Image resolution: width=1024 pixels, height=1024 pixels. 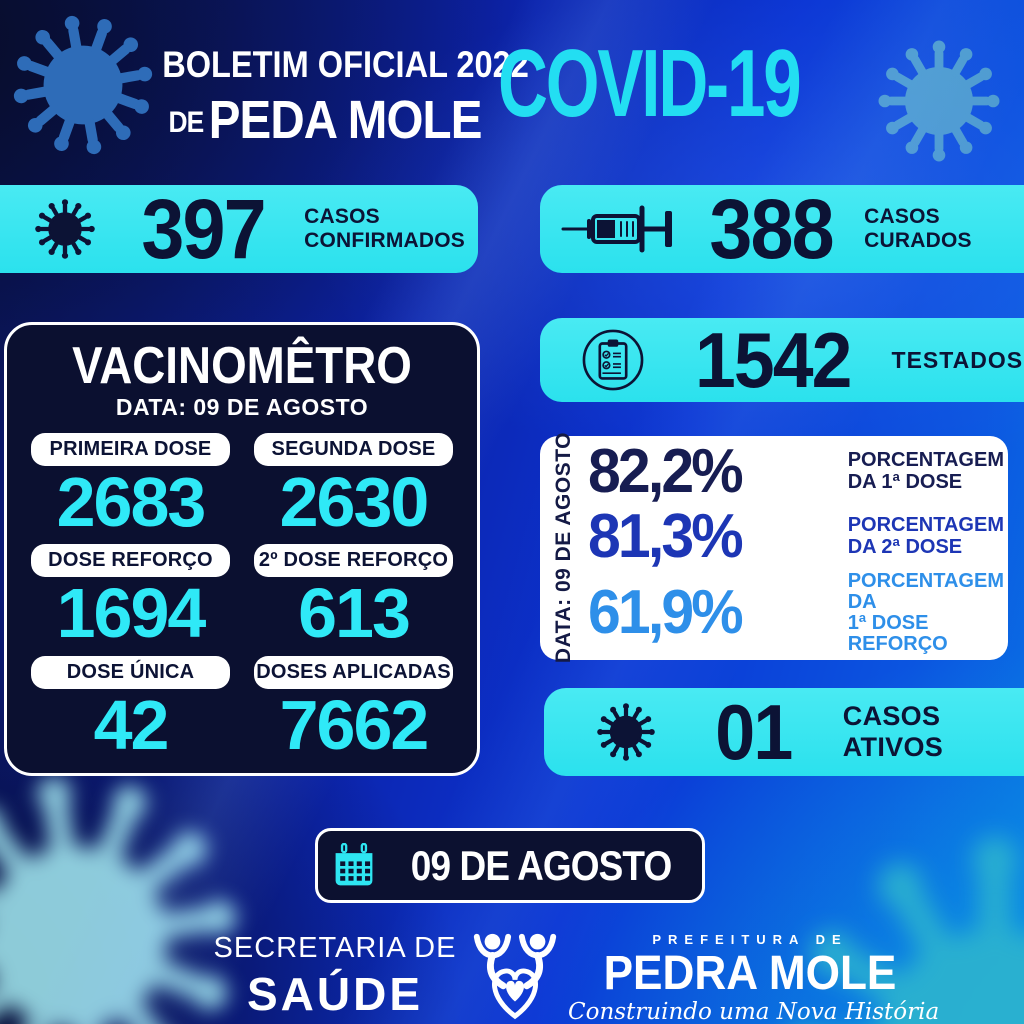 I want to click on dose-value: 7662, so click(x=354, y=724).